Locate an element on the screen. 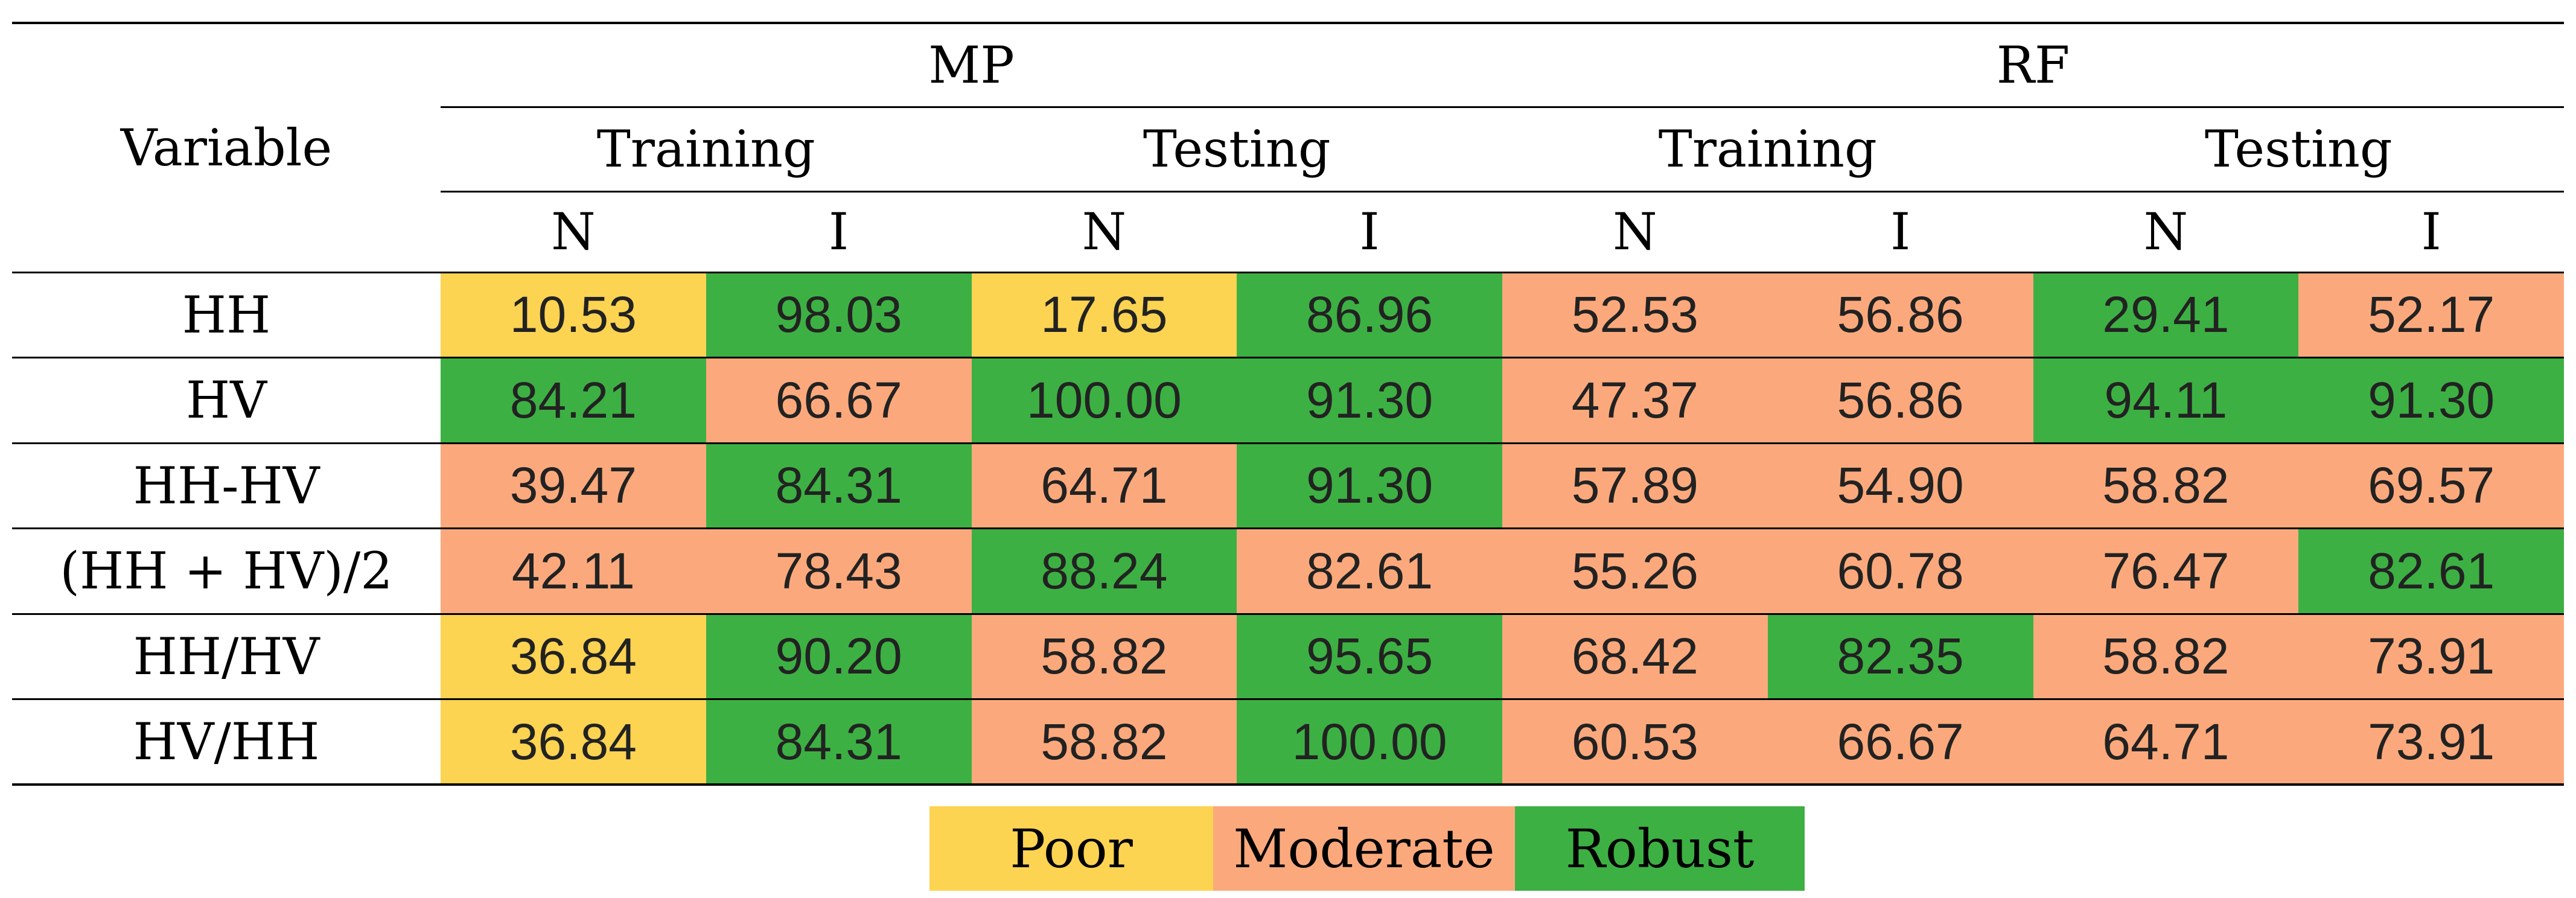  table-cell: 84.21 is located at coordinates (573, 401).